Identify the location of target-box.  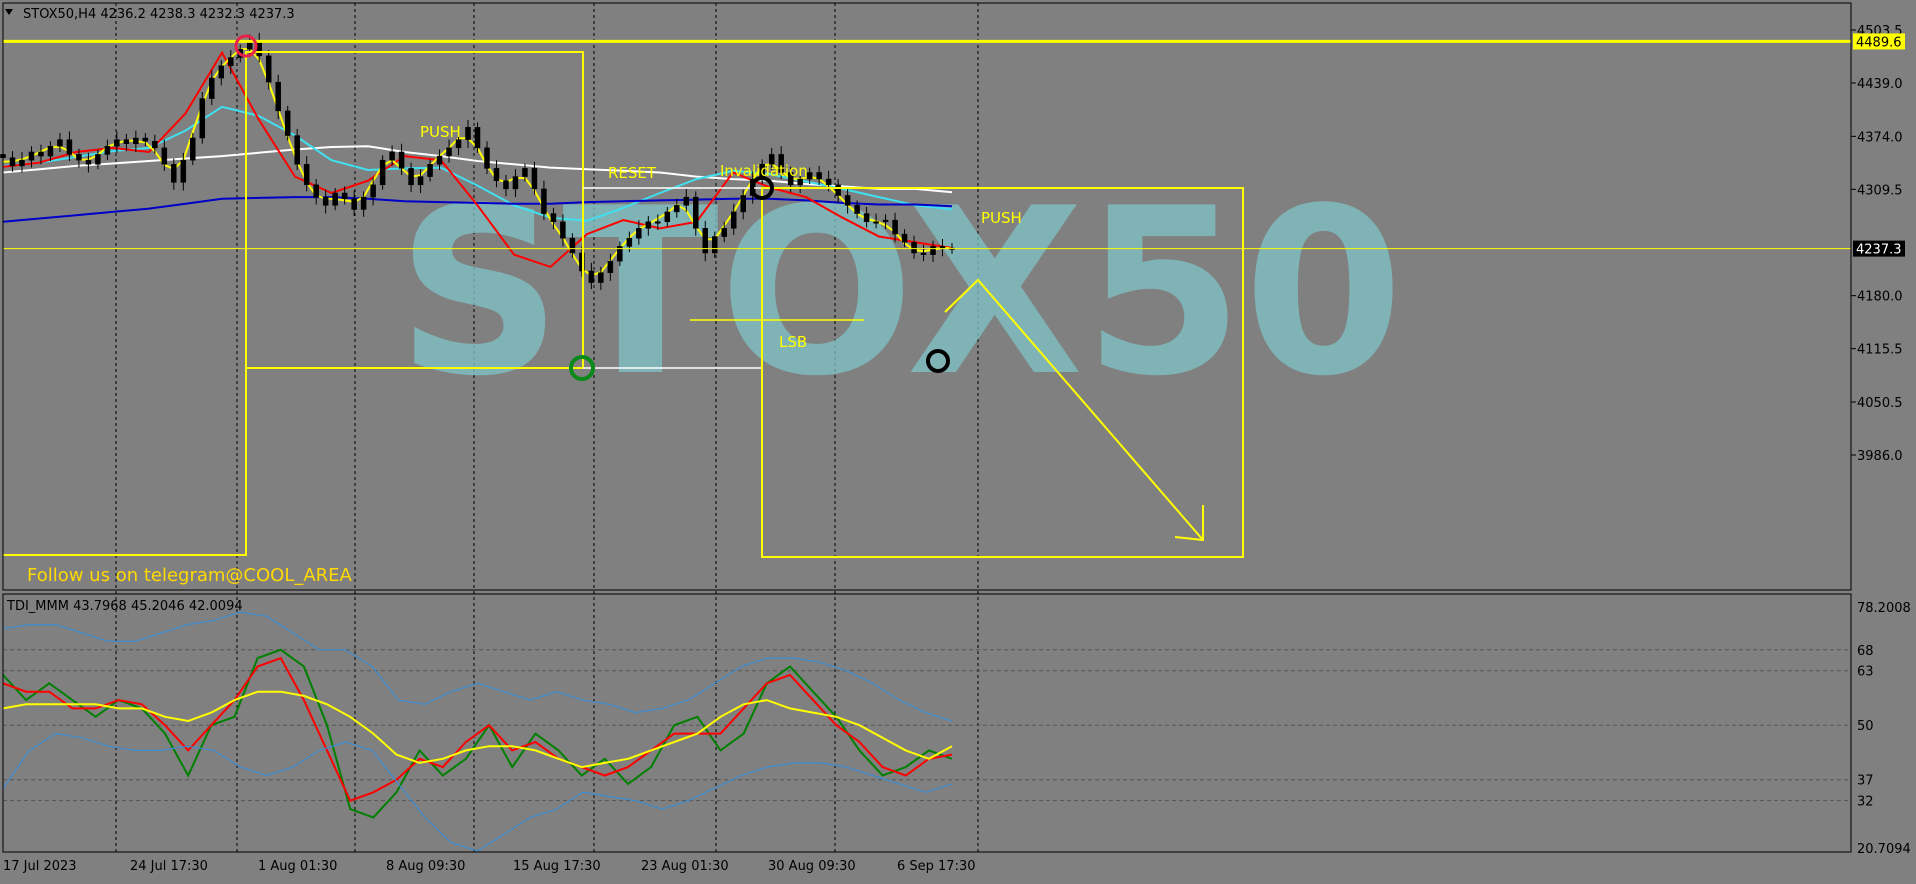
(1002, 372).